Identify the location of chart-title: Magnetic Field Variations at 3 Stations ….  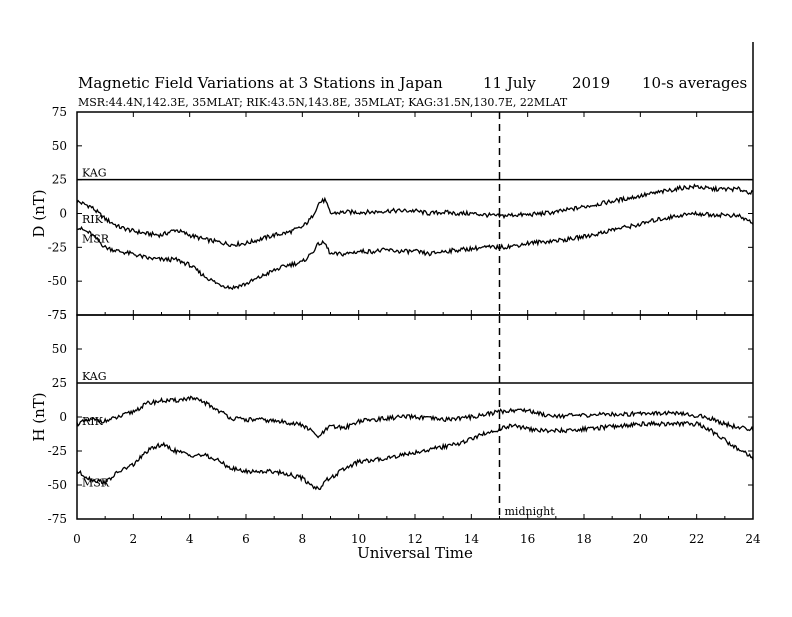
(260, 83).